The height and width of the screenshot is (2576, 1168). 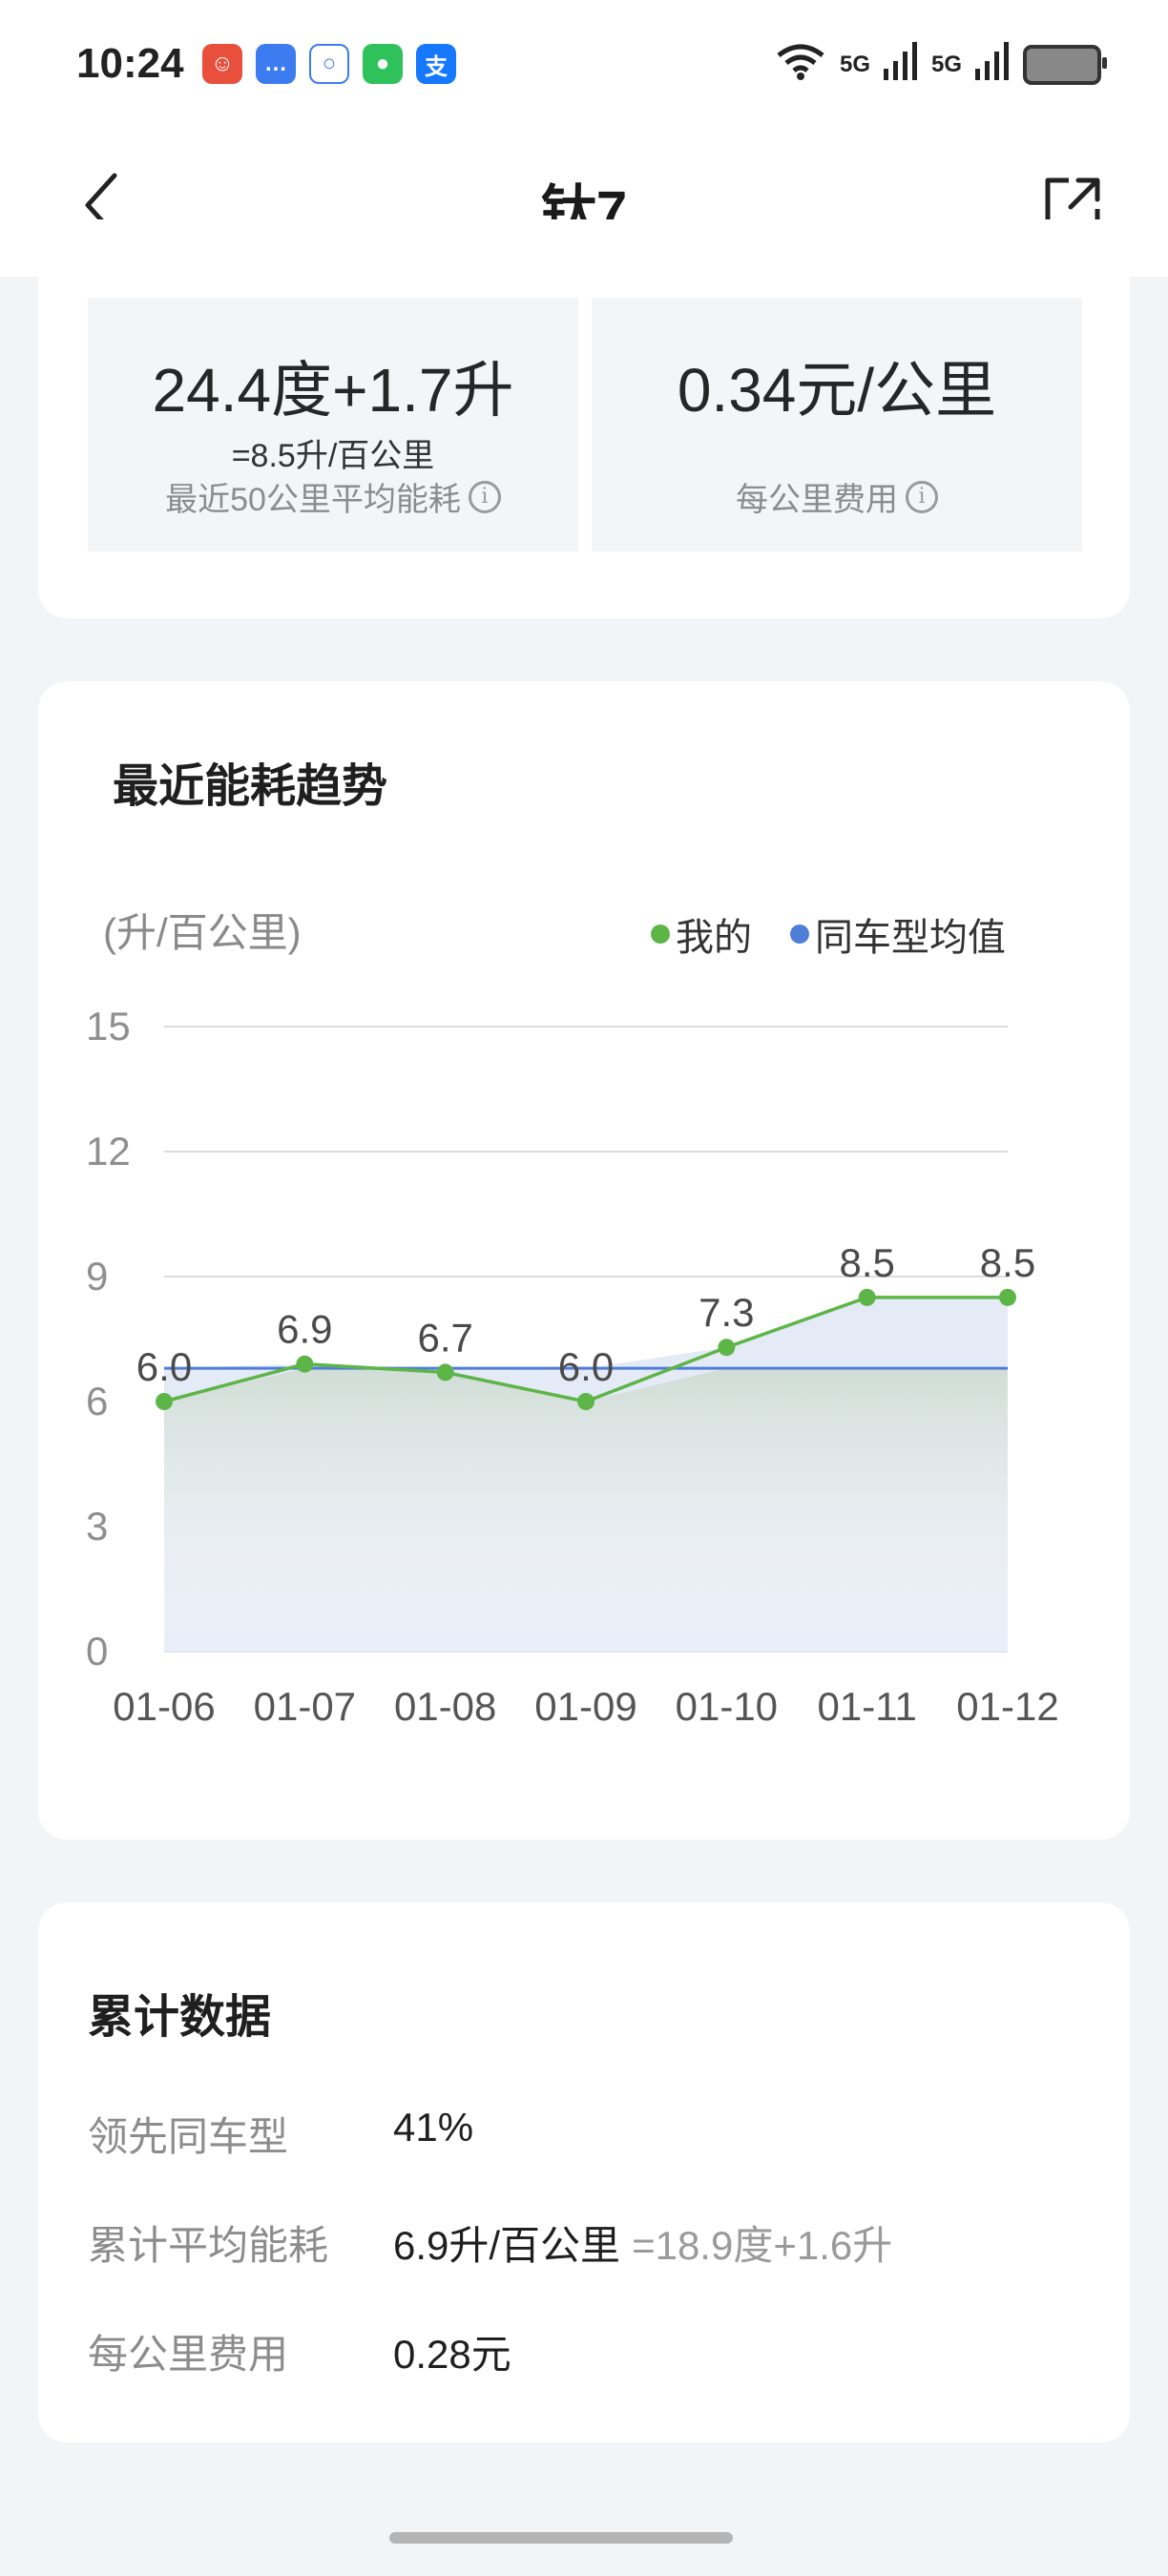 I want to click on area-mine, so click(x=586, y=1510).